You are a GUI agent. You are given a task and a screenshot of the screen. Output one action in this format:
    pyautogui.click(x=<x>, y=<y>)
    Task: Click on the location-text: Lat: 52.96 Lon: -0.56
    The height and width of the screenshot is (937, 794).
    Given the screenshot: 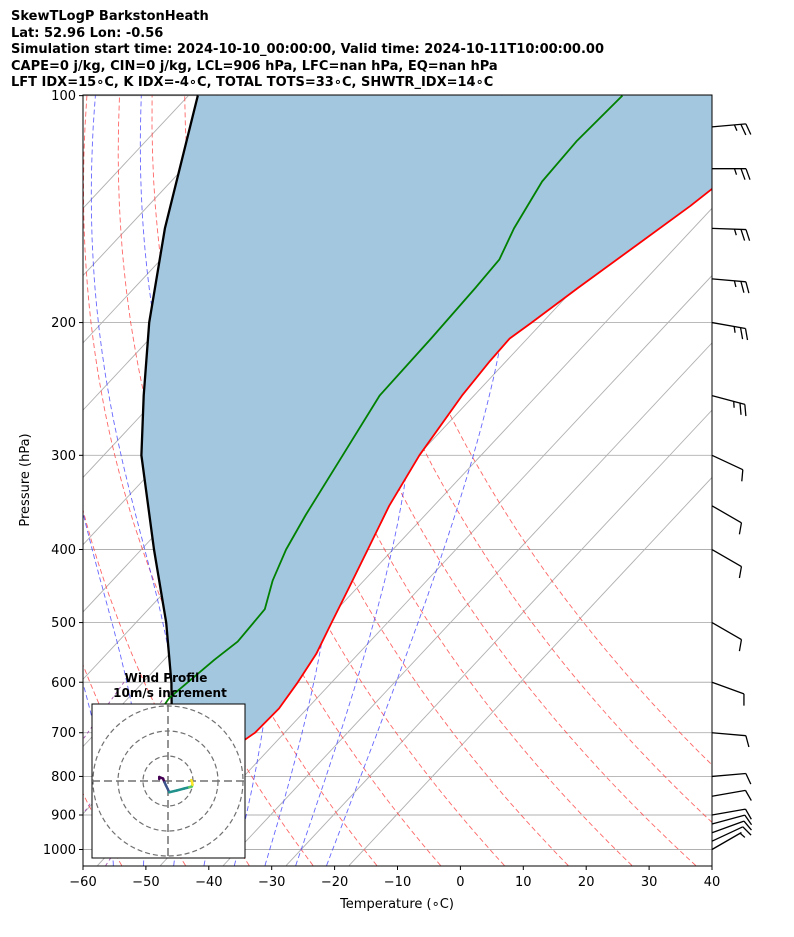 What is the action you would take?
    pyautogui.click(x=87, y=33)
    